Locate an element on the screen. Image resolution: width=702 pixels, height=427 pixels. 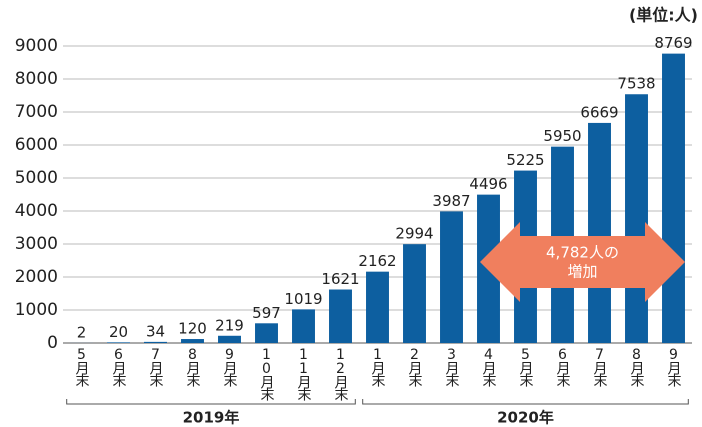
y-tick-label: 8000 is located at coordinates (36, 79).